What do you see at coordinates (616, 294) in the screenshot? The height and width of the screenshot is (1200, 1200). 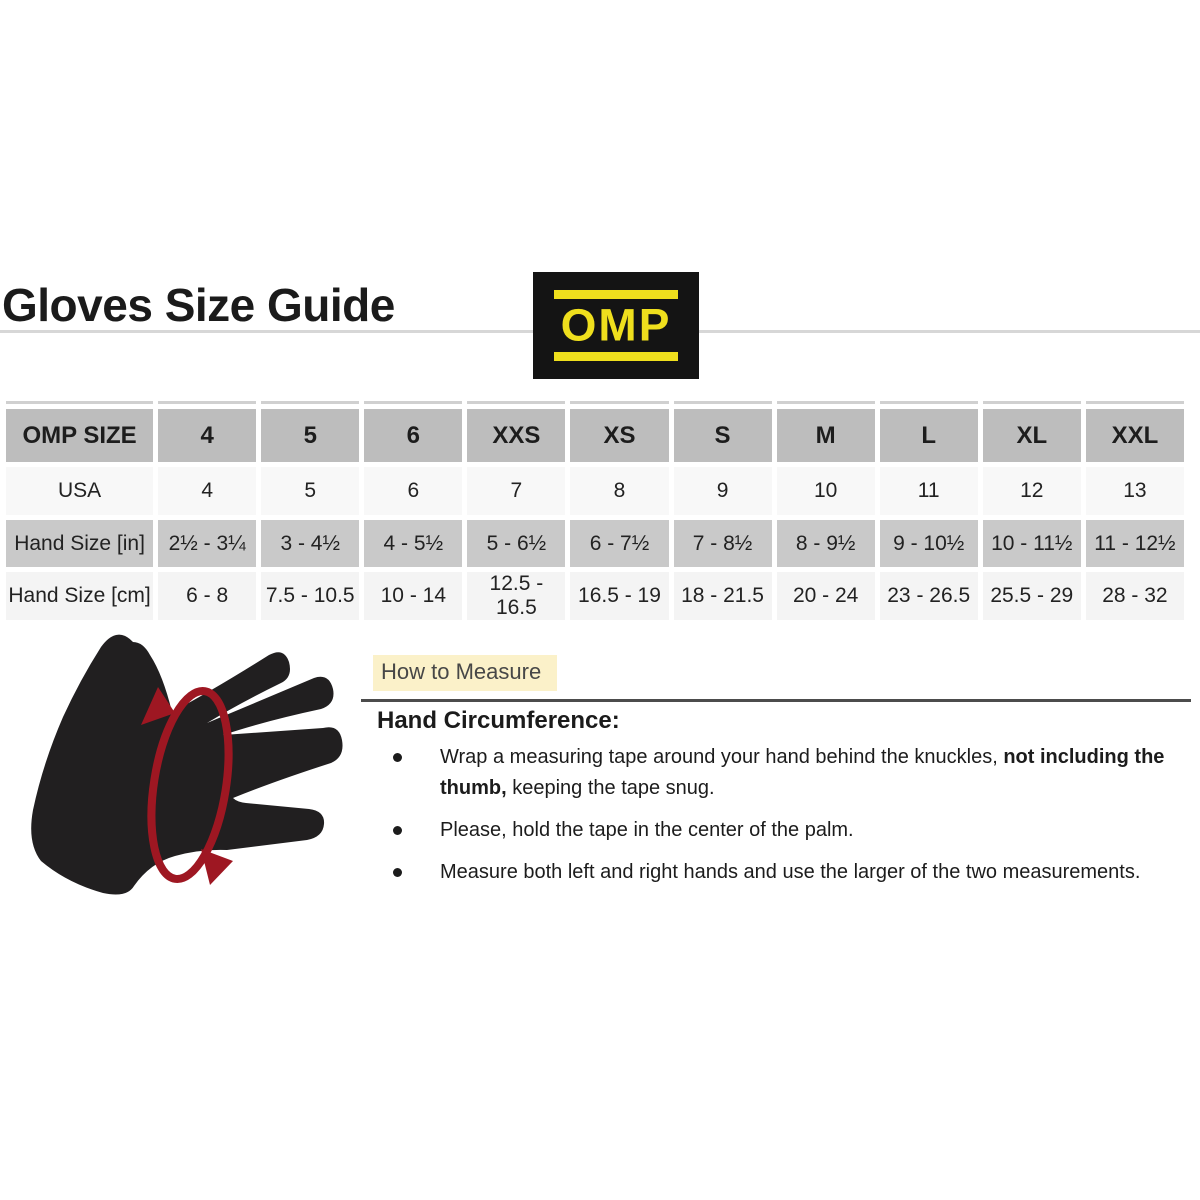 I see `omp-logo-top-bar` at bounding box center [616, 294].